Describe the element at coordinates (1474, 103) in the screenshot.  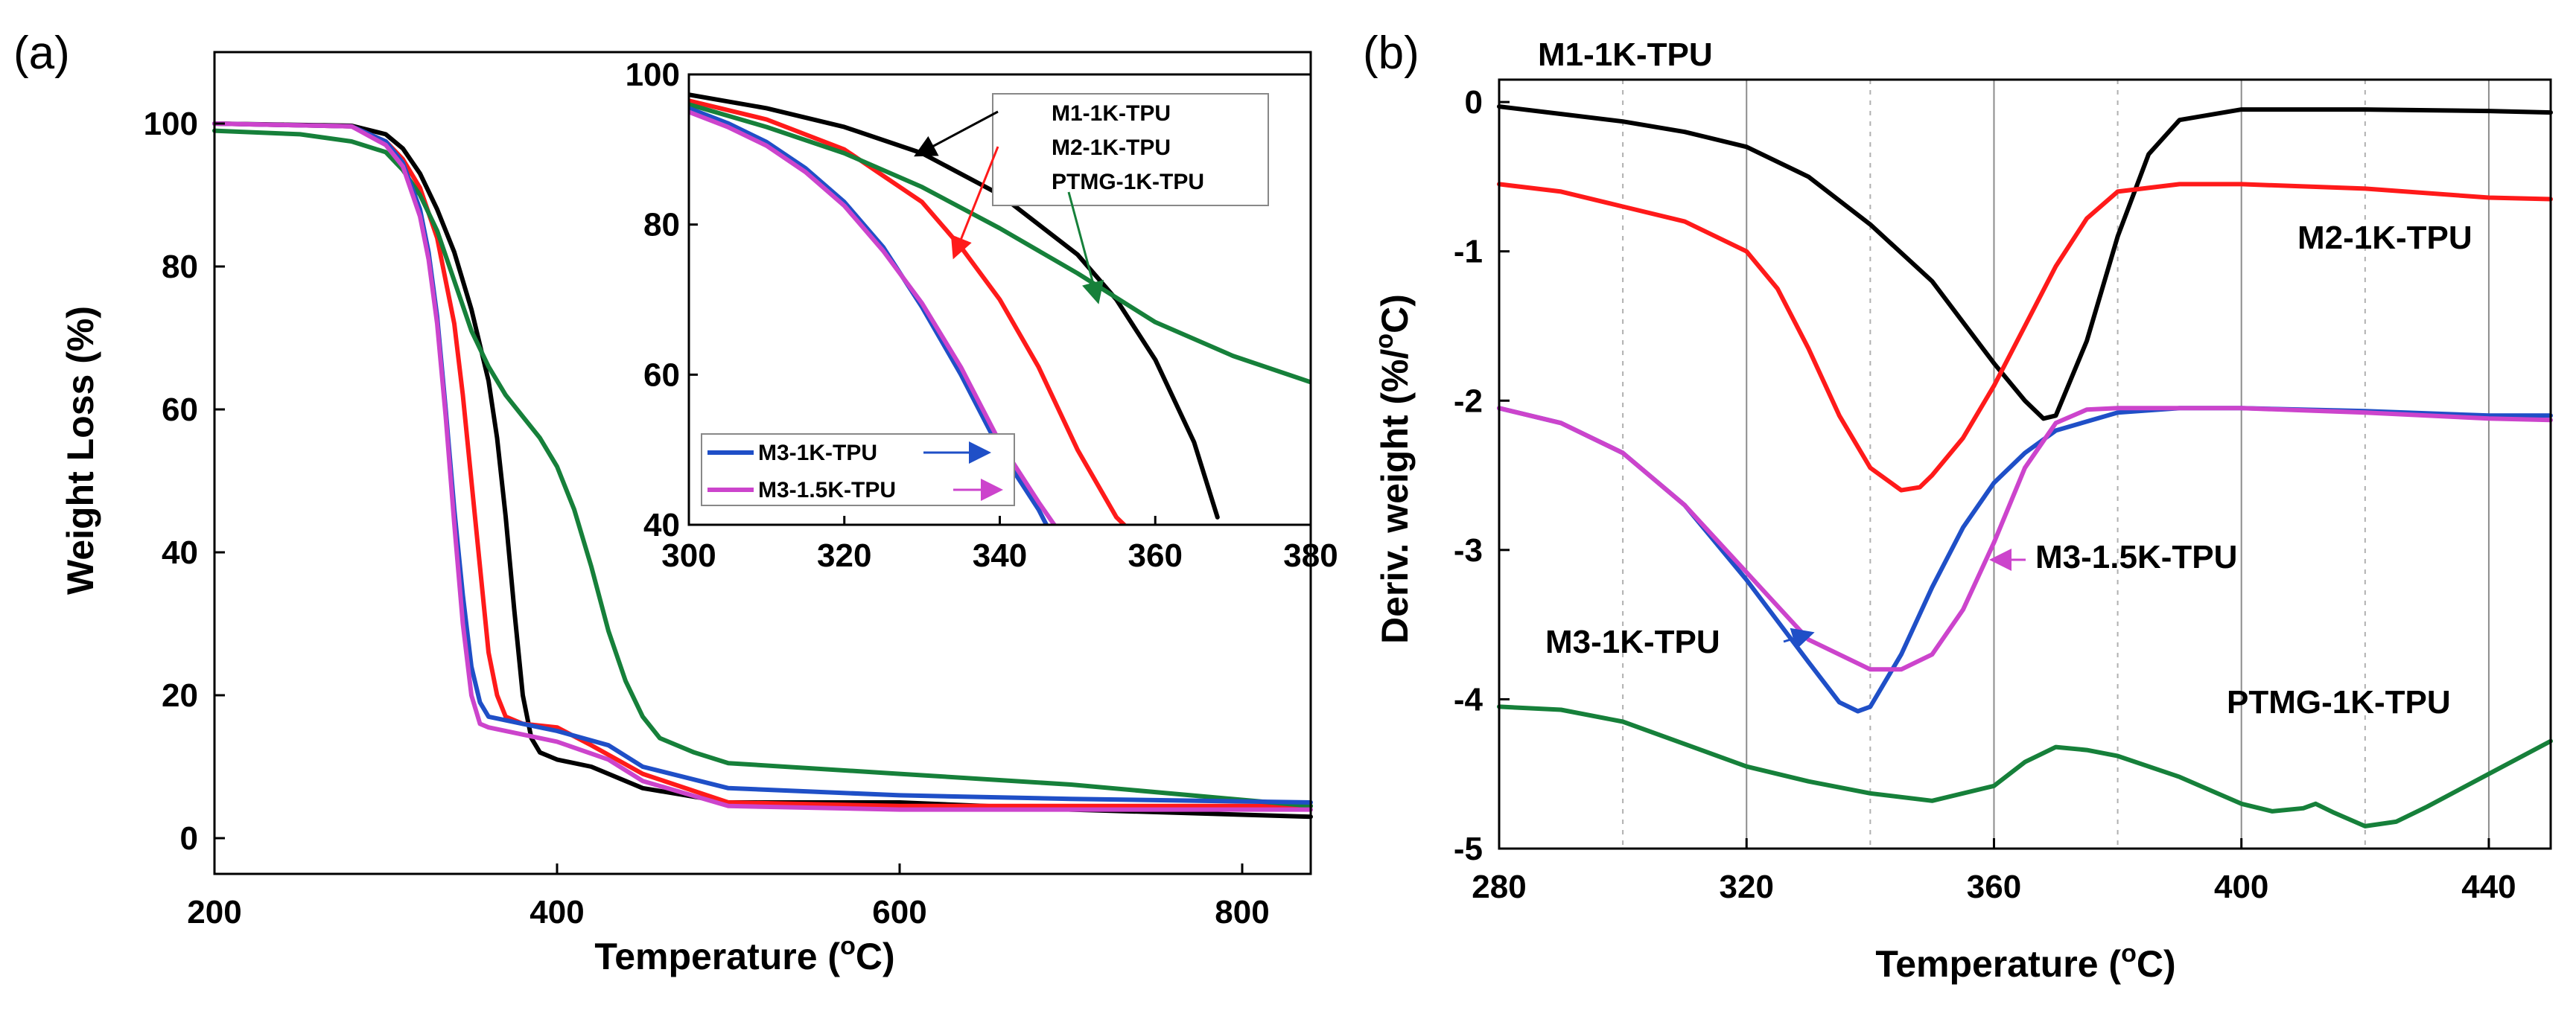
I see `panel-b-ytick-label-0: 0` at that location.